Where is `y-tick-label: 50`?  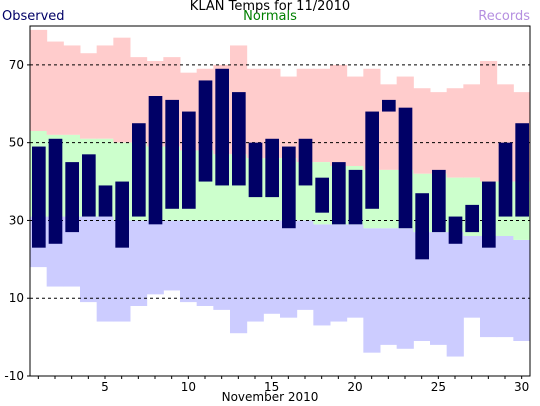 y-tick-label: 50 is located at coordinates (16, 143).